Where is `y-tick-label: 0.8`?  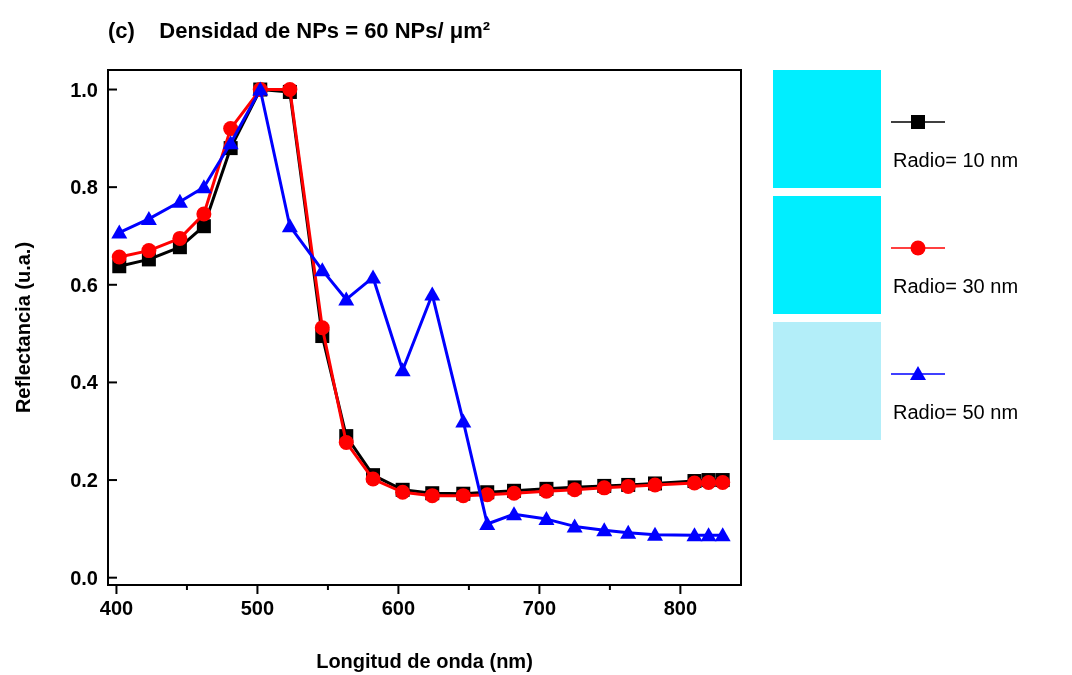 y-tick-label: 0.8 is located at coordinates (84, 187).